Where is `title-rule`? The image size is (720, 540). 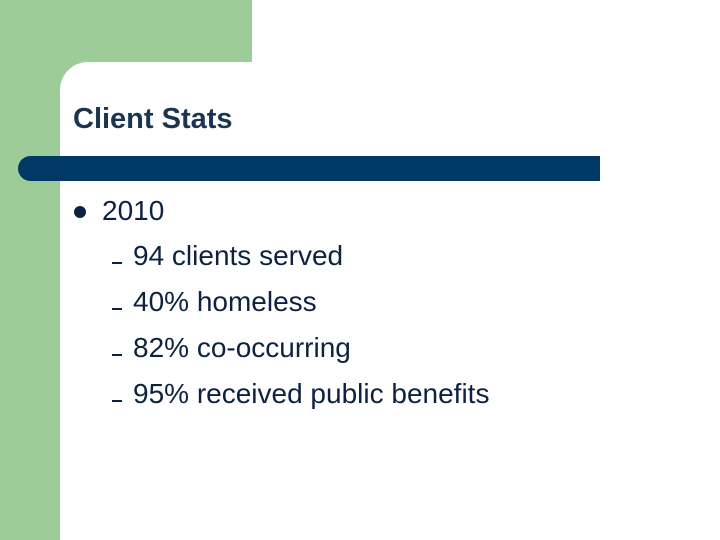 title-rule is located at coordinates (309, 168).